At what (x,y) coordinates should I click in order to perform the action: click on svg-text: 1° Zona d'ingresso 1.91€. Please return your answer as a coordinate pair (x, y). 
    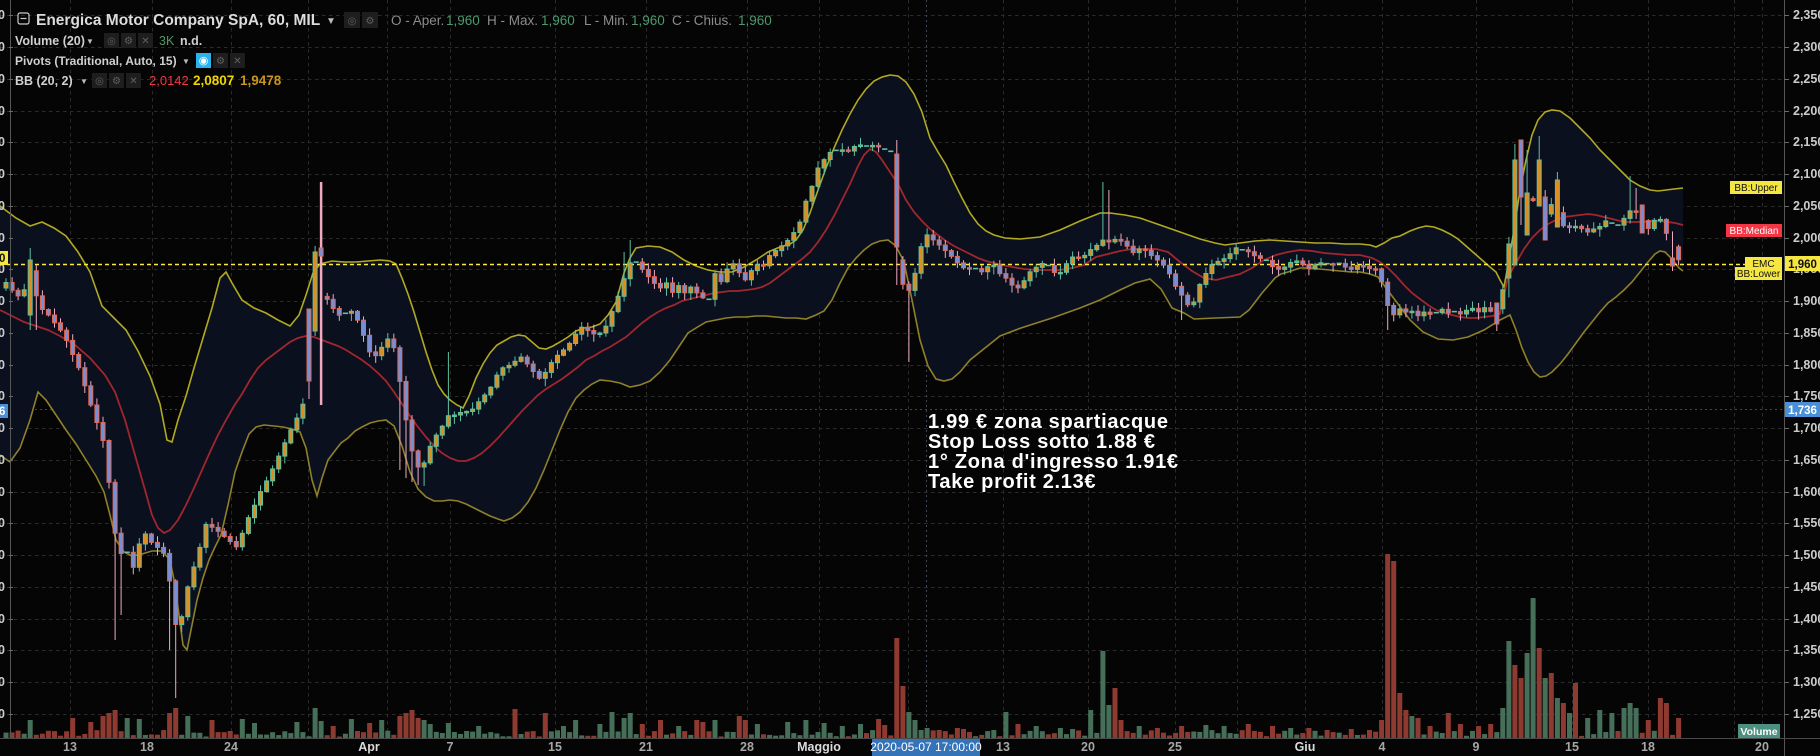
    Looking at the image, I should click on (1053, 462).